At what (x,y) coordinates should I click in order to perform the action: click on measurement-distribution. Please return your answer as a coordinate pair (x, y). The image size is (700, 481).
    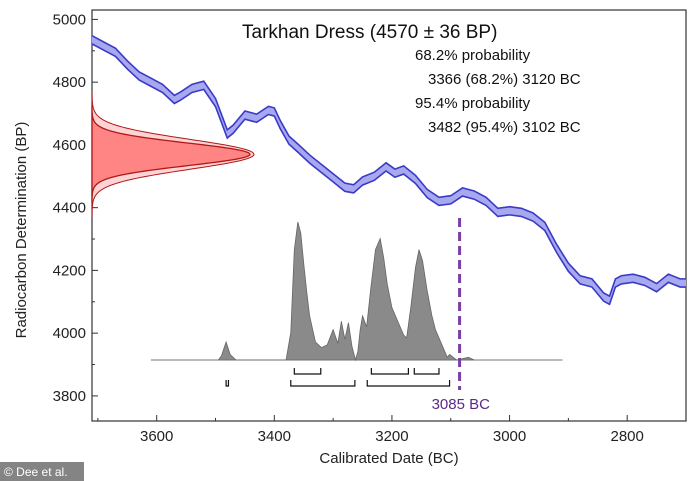
    Looking at the image, I should click on (173, 154).